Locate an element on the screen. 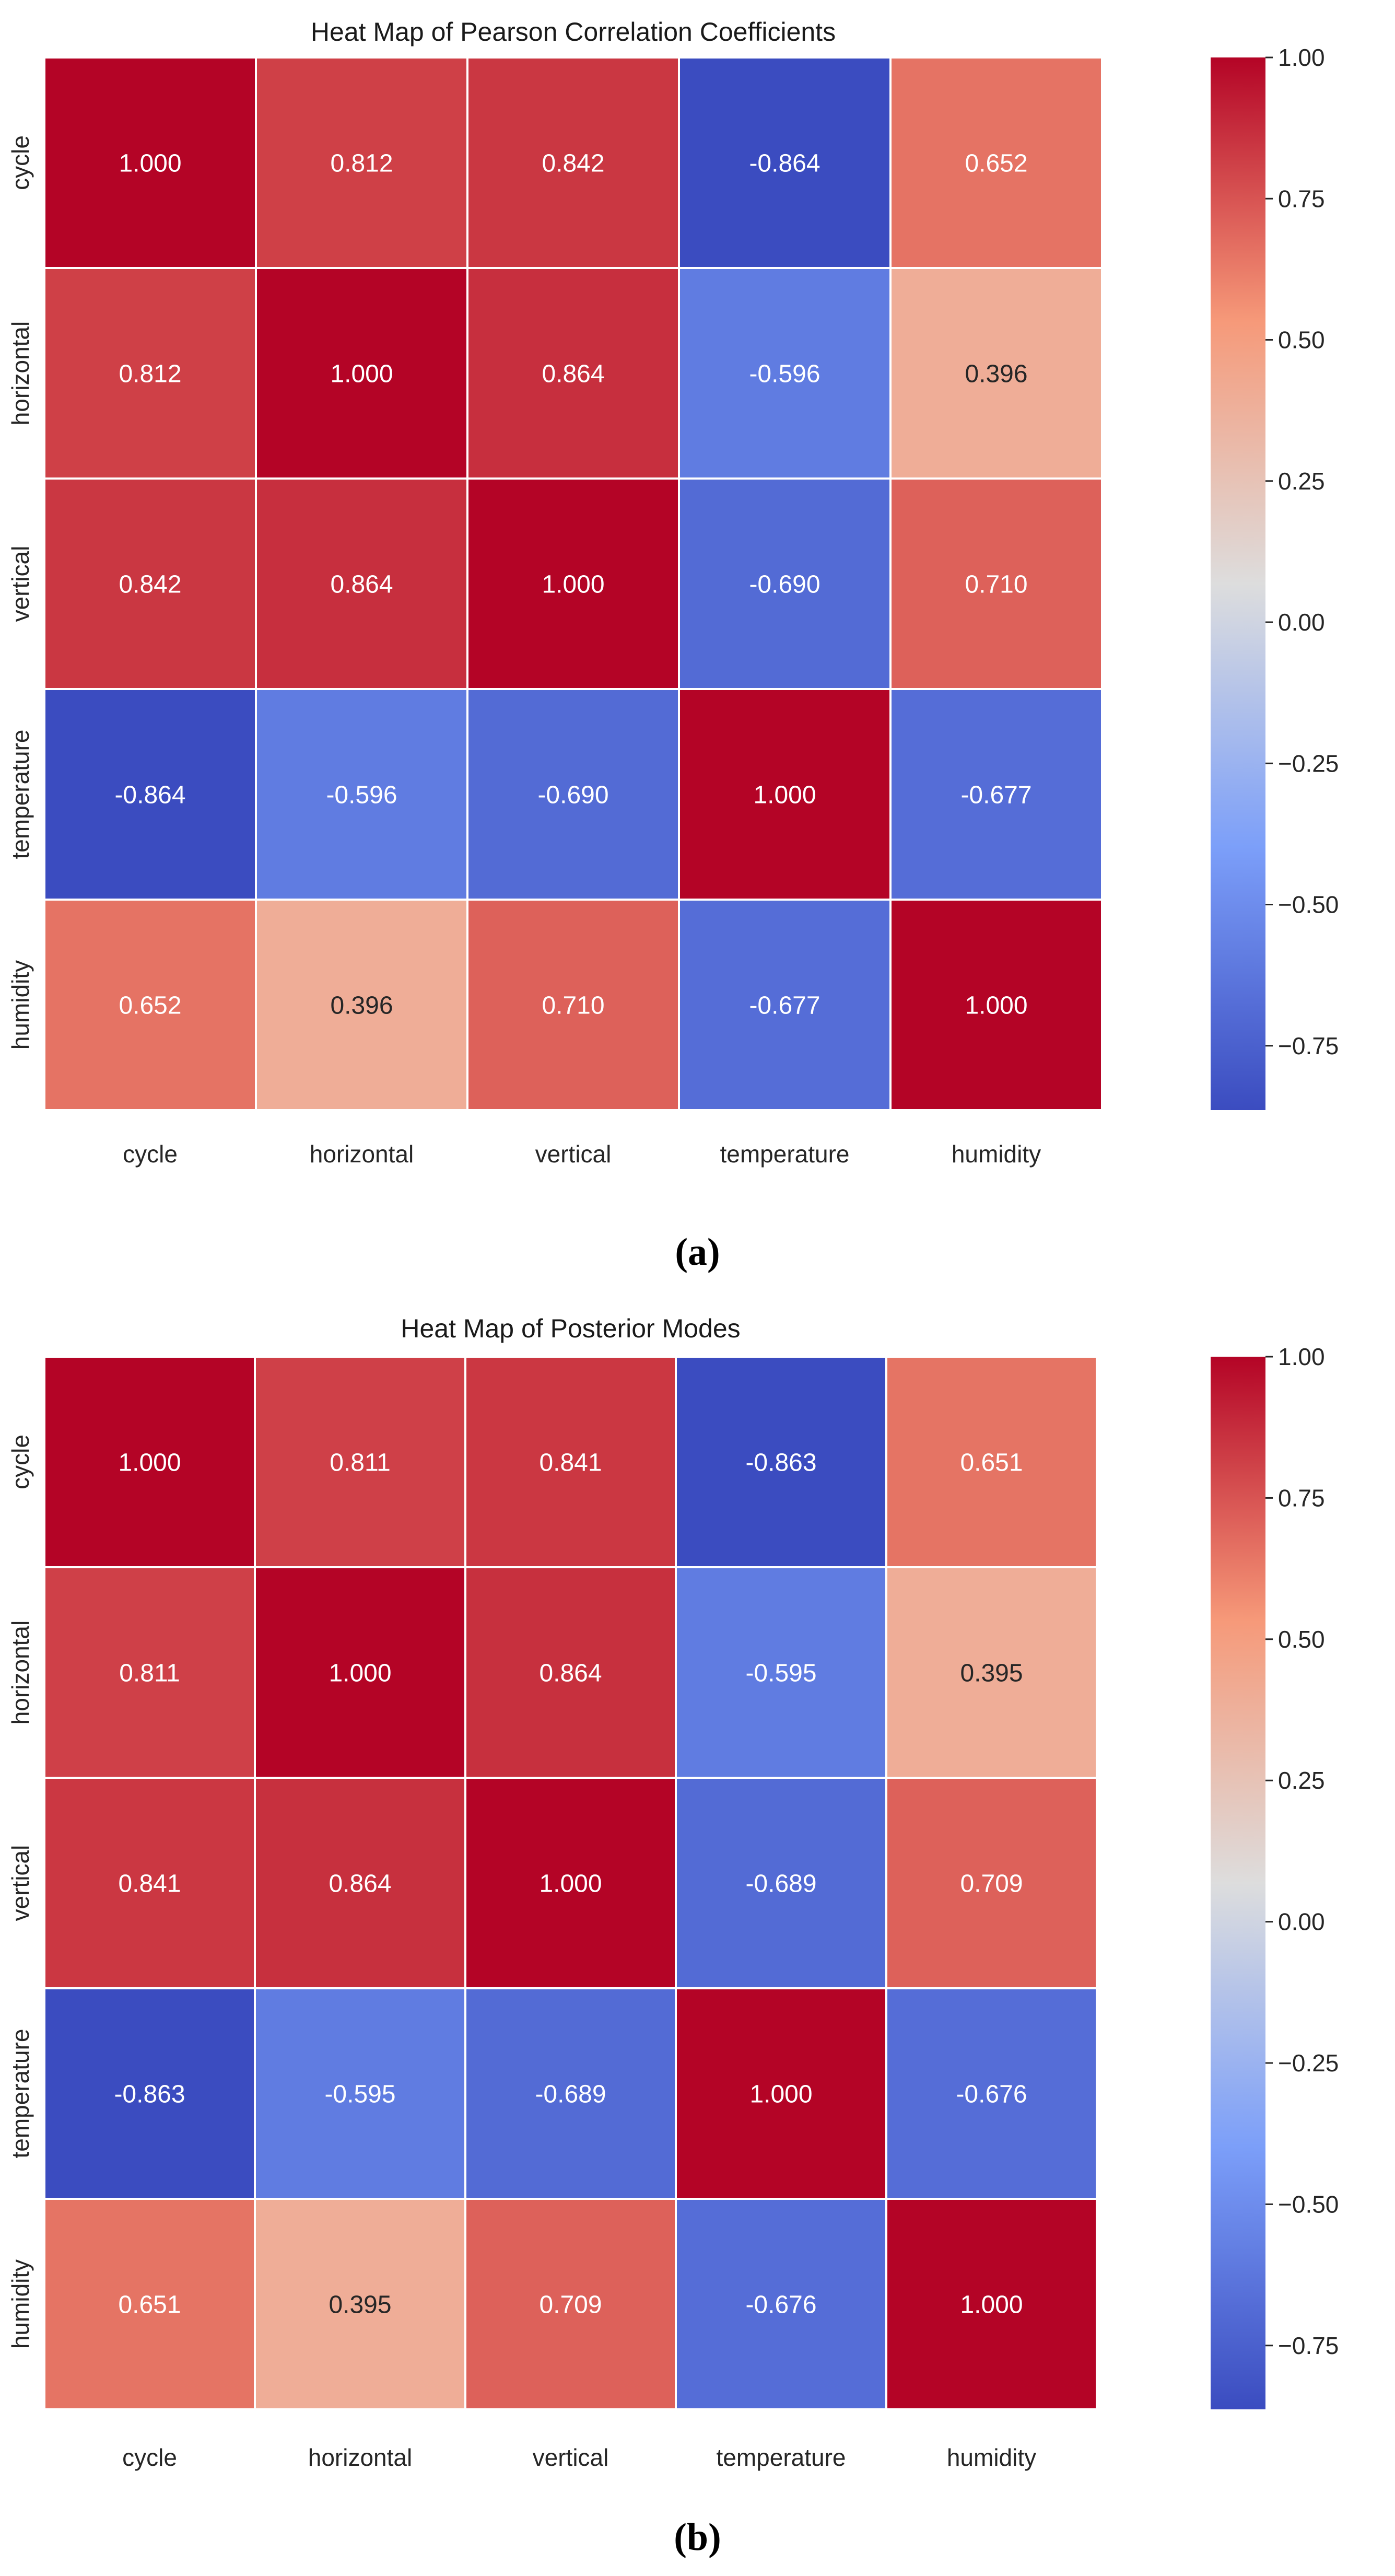 The height and width of the screenshot is (2576, 1395). heatmap-cell-temperature-cycle is located at coordinates (150, 794).